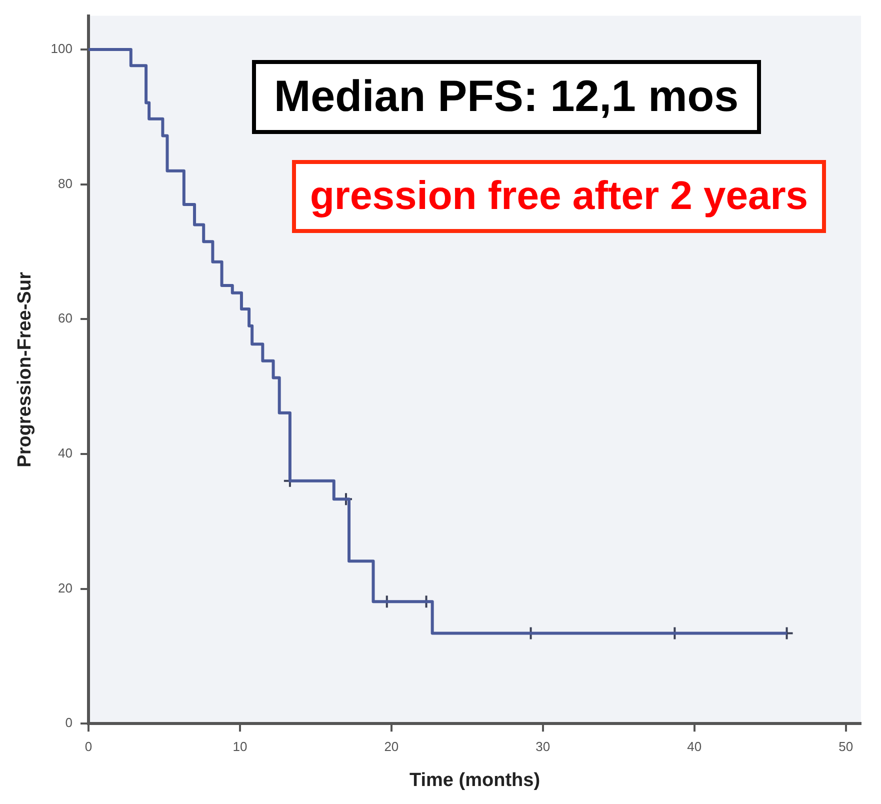  I want to click on y-tick-label: 0, so click(68, 722).